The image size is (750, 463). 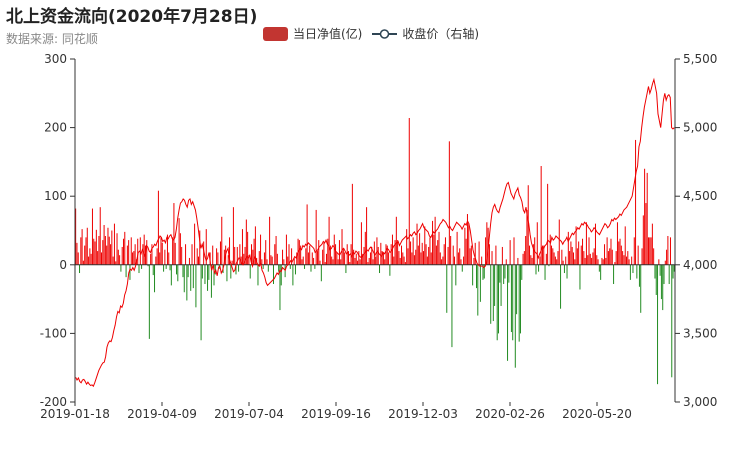 What do you see at coordinates (55, 128) in the screenshot?
I see `left-axis-label: 200` at bounding box center [55, 128].